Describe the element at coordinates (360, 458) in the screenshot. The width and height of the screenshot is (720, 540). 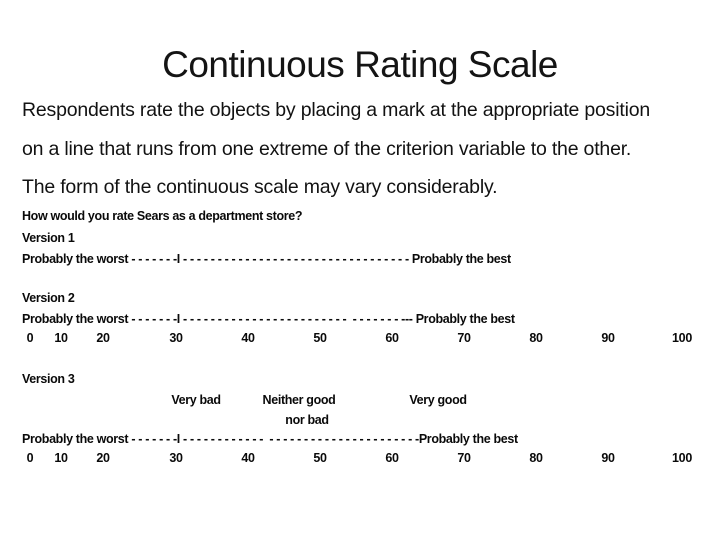
I see `version-3-tick-row: 0 10 20 30 40 50 60 70 80 90 100` at that location.